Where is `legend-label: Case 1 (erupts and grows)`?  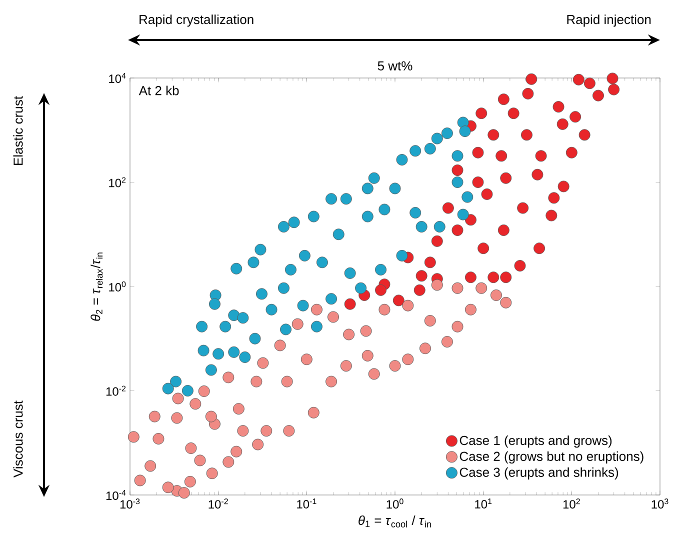
legend-label: Case 1 (erupts and grows) is located at coordinates (536, 442).